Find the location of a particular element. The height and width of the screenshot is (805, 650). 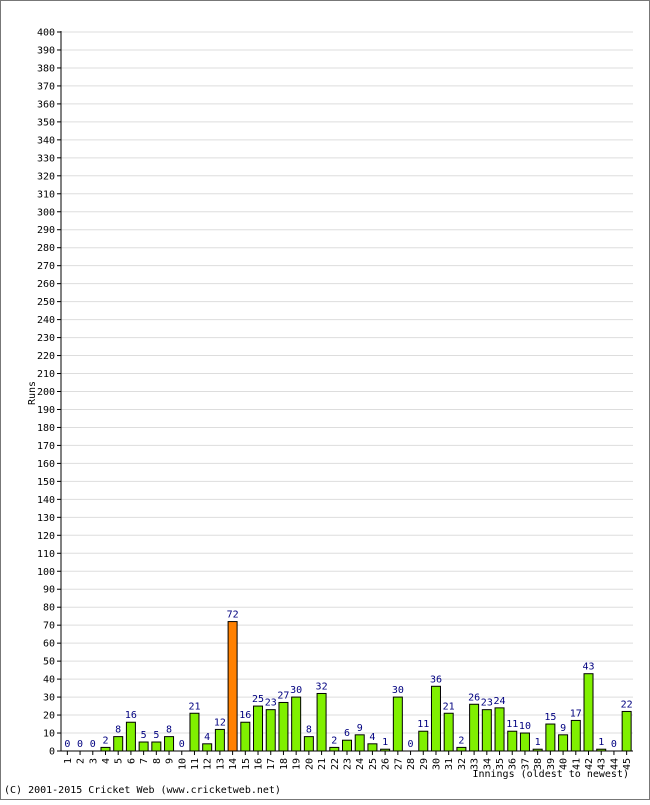

x-tick-label: 29 is located at coordinates (424, 764).